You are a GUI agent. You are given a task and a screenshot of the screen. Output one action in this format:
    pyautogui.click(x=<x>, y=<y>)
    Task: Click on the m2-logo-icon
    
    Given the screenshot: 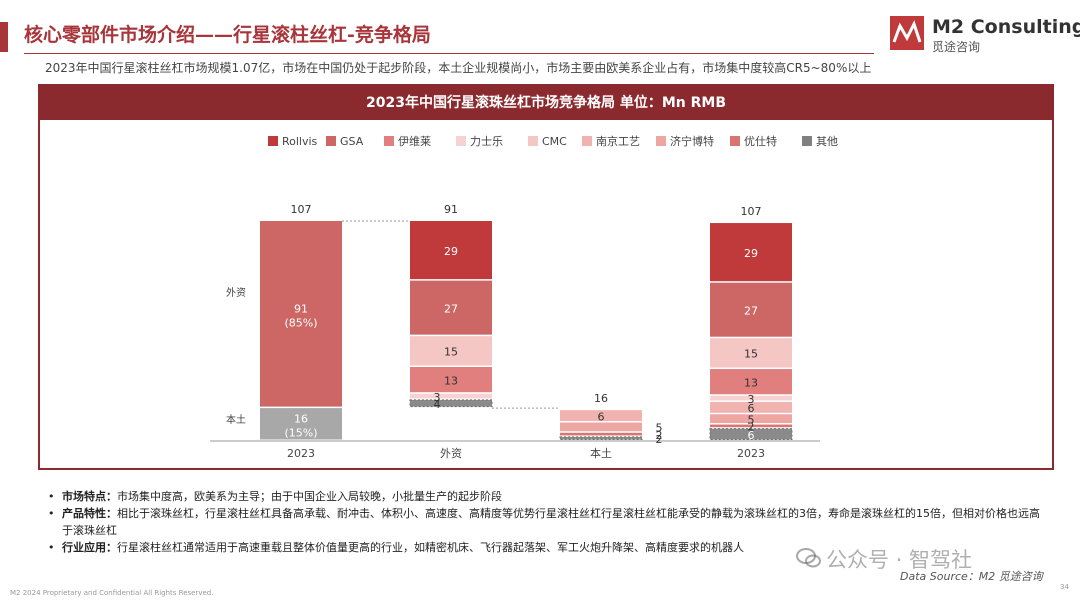 What is the action you would take?
    pyautogui.click(x=907, y=33)
    